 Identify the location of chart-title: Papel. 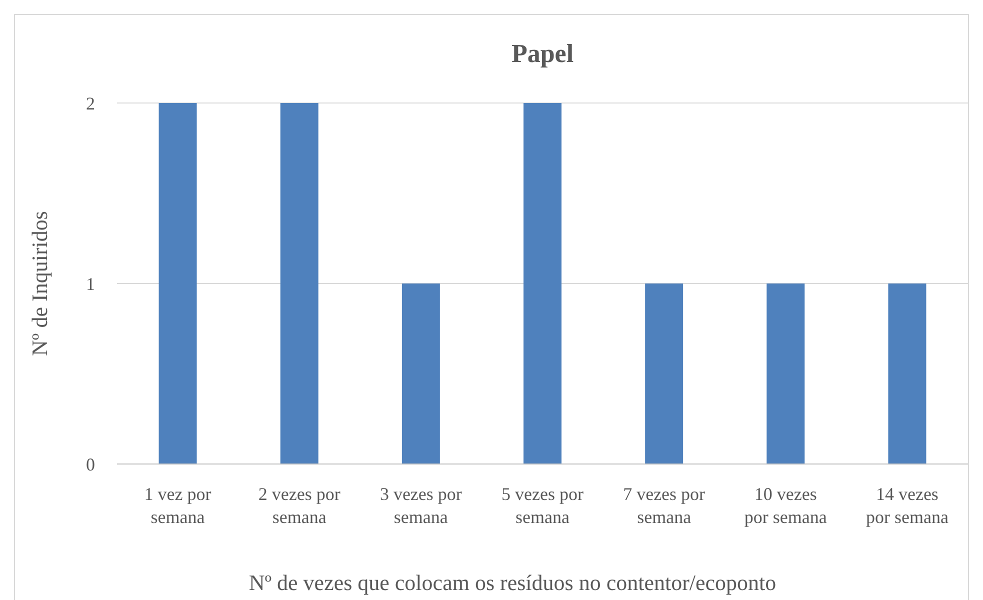
(542, 53).